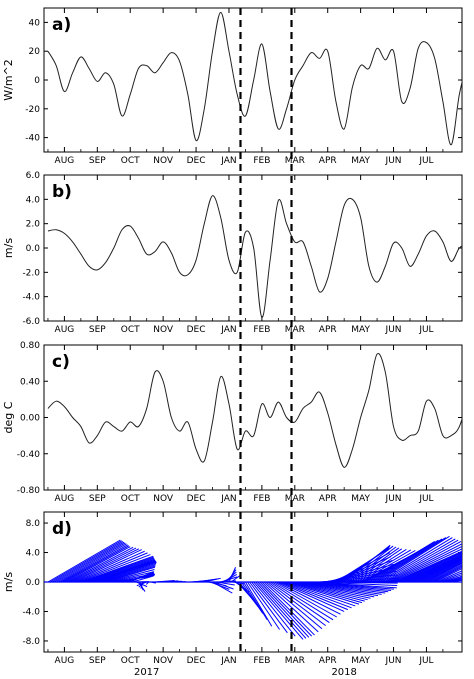  What do you see at coordinates (33, 524) in the screenshot?
I see `y-tick-label: 8.0` at bounding box center [33, 524].